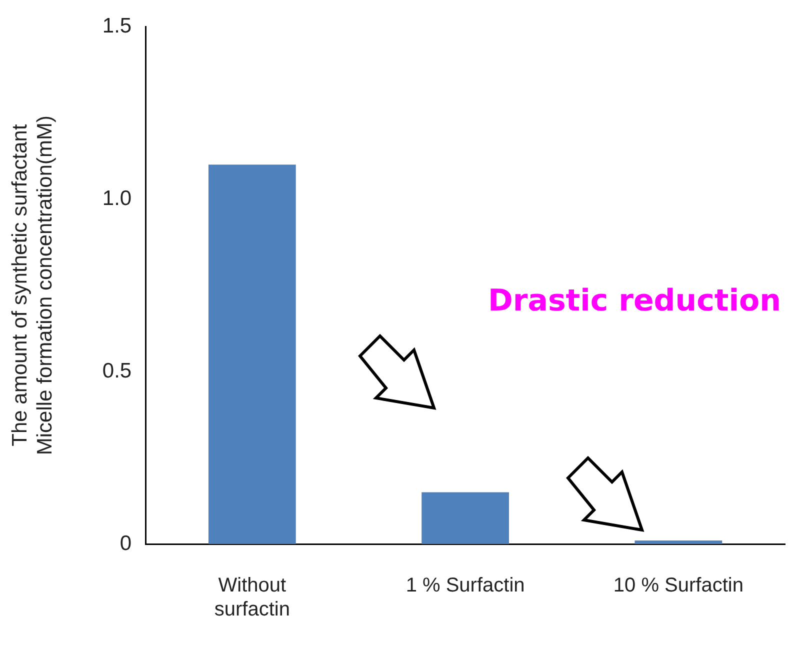 This screenshot has height=658, width=811. Describe the element at coordinates (126, 543) in the screenshot. I see `y-tick-label: 0` at that location.